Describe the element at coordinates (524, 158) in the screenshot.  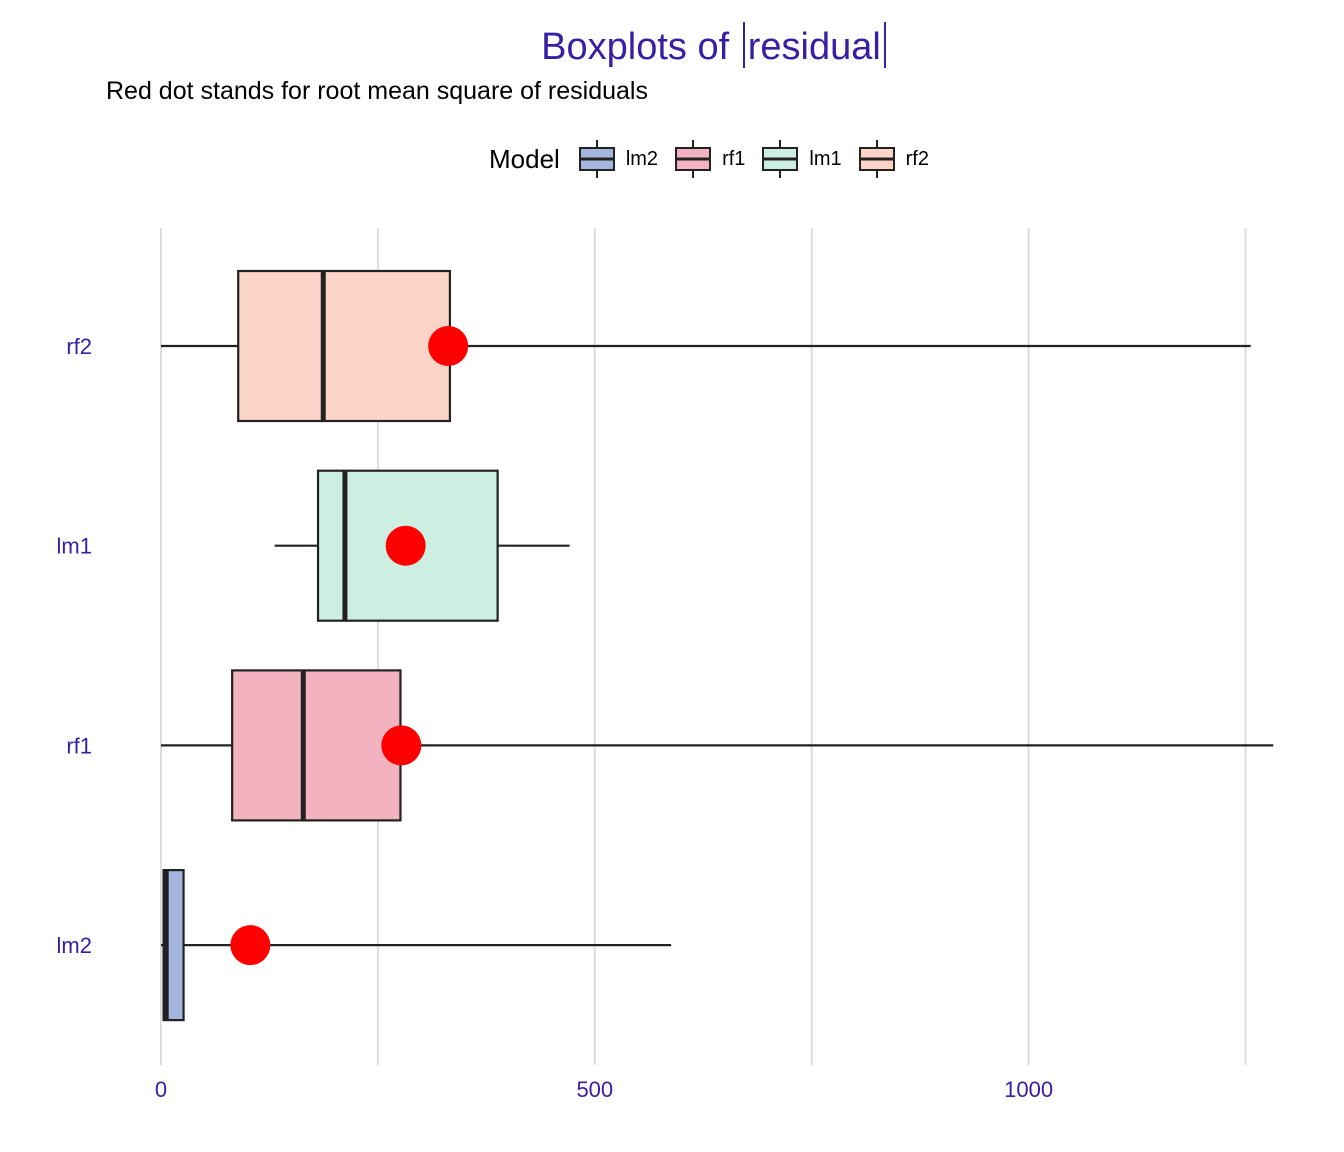
I see `legend-title: Model` at that location.